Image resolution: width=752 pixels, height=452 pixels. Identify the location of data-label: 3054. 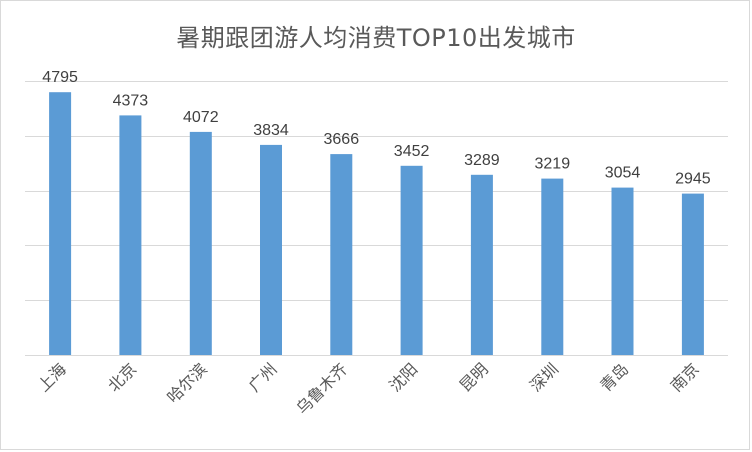
(623, 173).